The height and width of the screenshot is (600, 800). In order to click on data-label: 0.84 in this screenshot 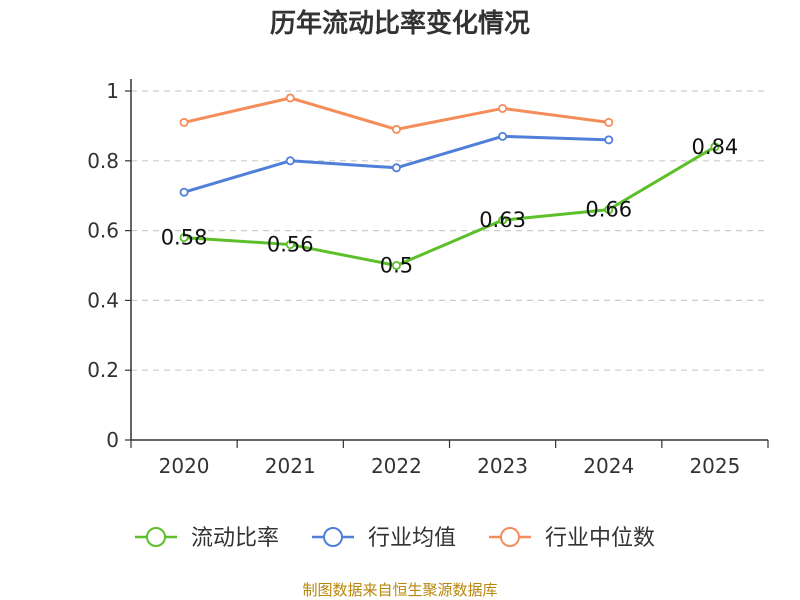, I will do `click(715, 147)`.